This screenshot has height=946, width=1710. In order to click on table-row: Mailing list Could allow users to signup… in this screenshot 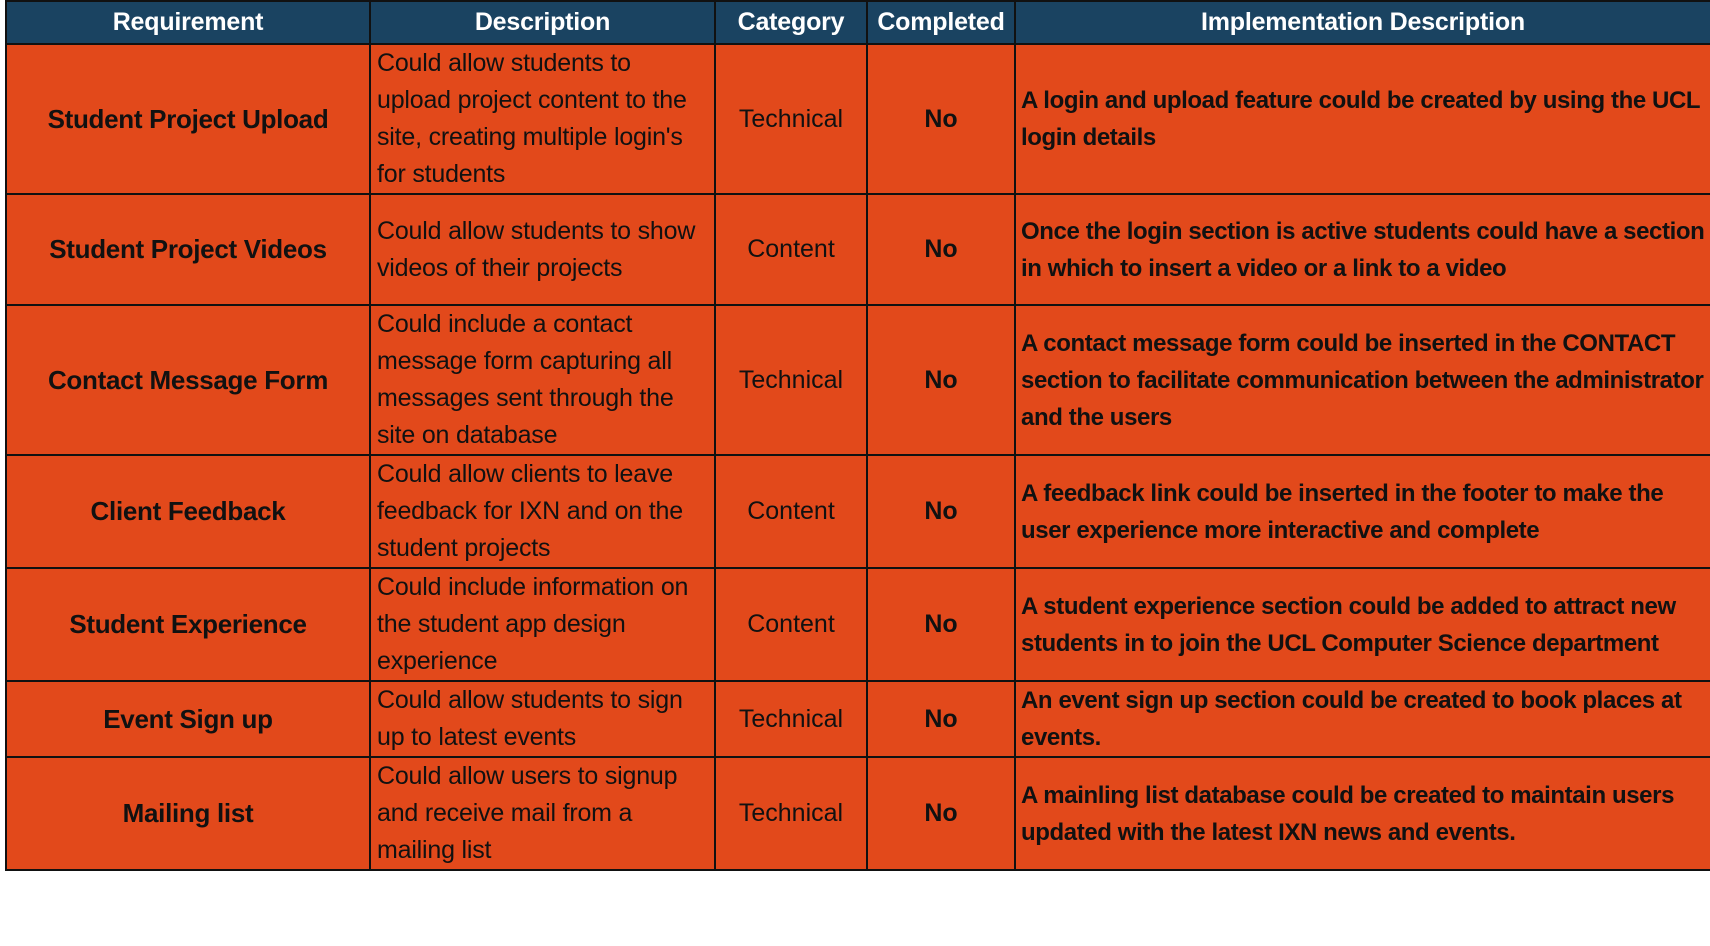, I will do `click(857, 813)`.